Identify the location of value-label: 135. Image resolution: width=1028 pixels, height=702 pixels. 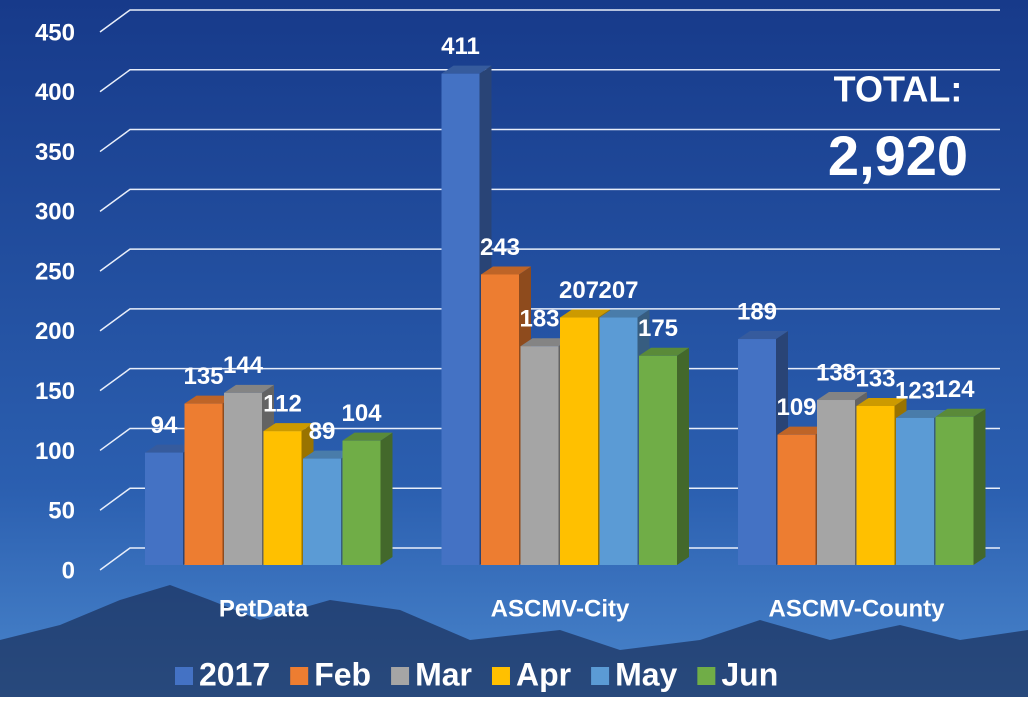
(203, 376).